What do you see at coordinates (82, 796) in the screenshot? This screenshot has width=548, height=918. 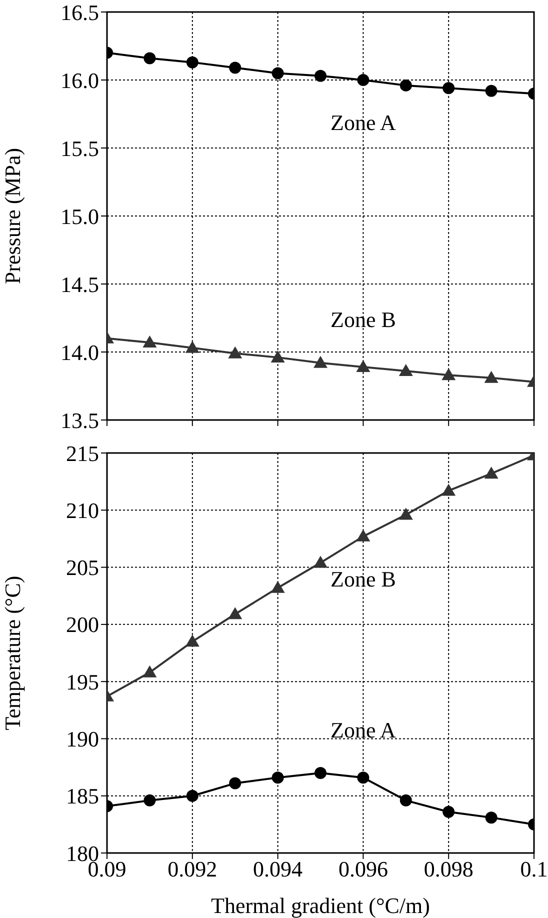 I see `y-tick-label: 185` at bounding box center [82, 796].